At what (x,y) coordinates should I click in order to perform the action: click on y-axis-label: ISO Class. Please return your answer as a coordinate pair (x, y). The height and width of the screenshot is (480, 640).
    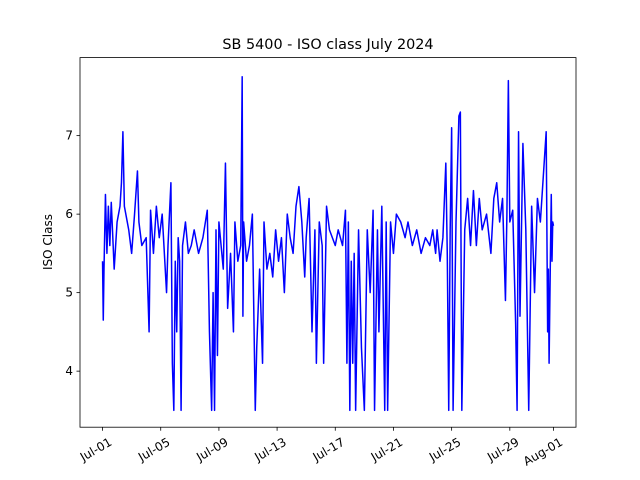
    Looking at the image, I should click on (48, 242).